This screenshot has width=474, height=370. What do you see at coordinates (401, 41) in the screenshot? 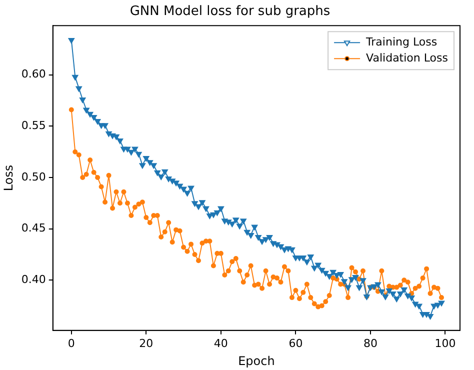
I see `legend-label: Training Loss` at bounding box center [401, 41].